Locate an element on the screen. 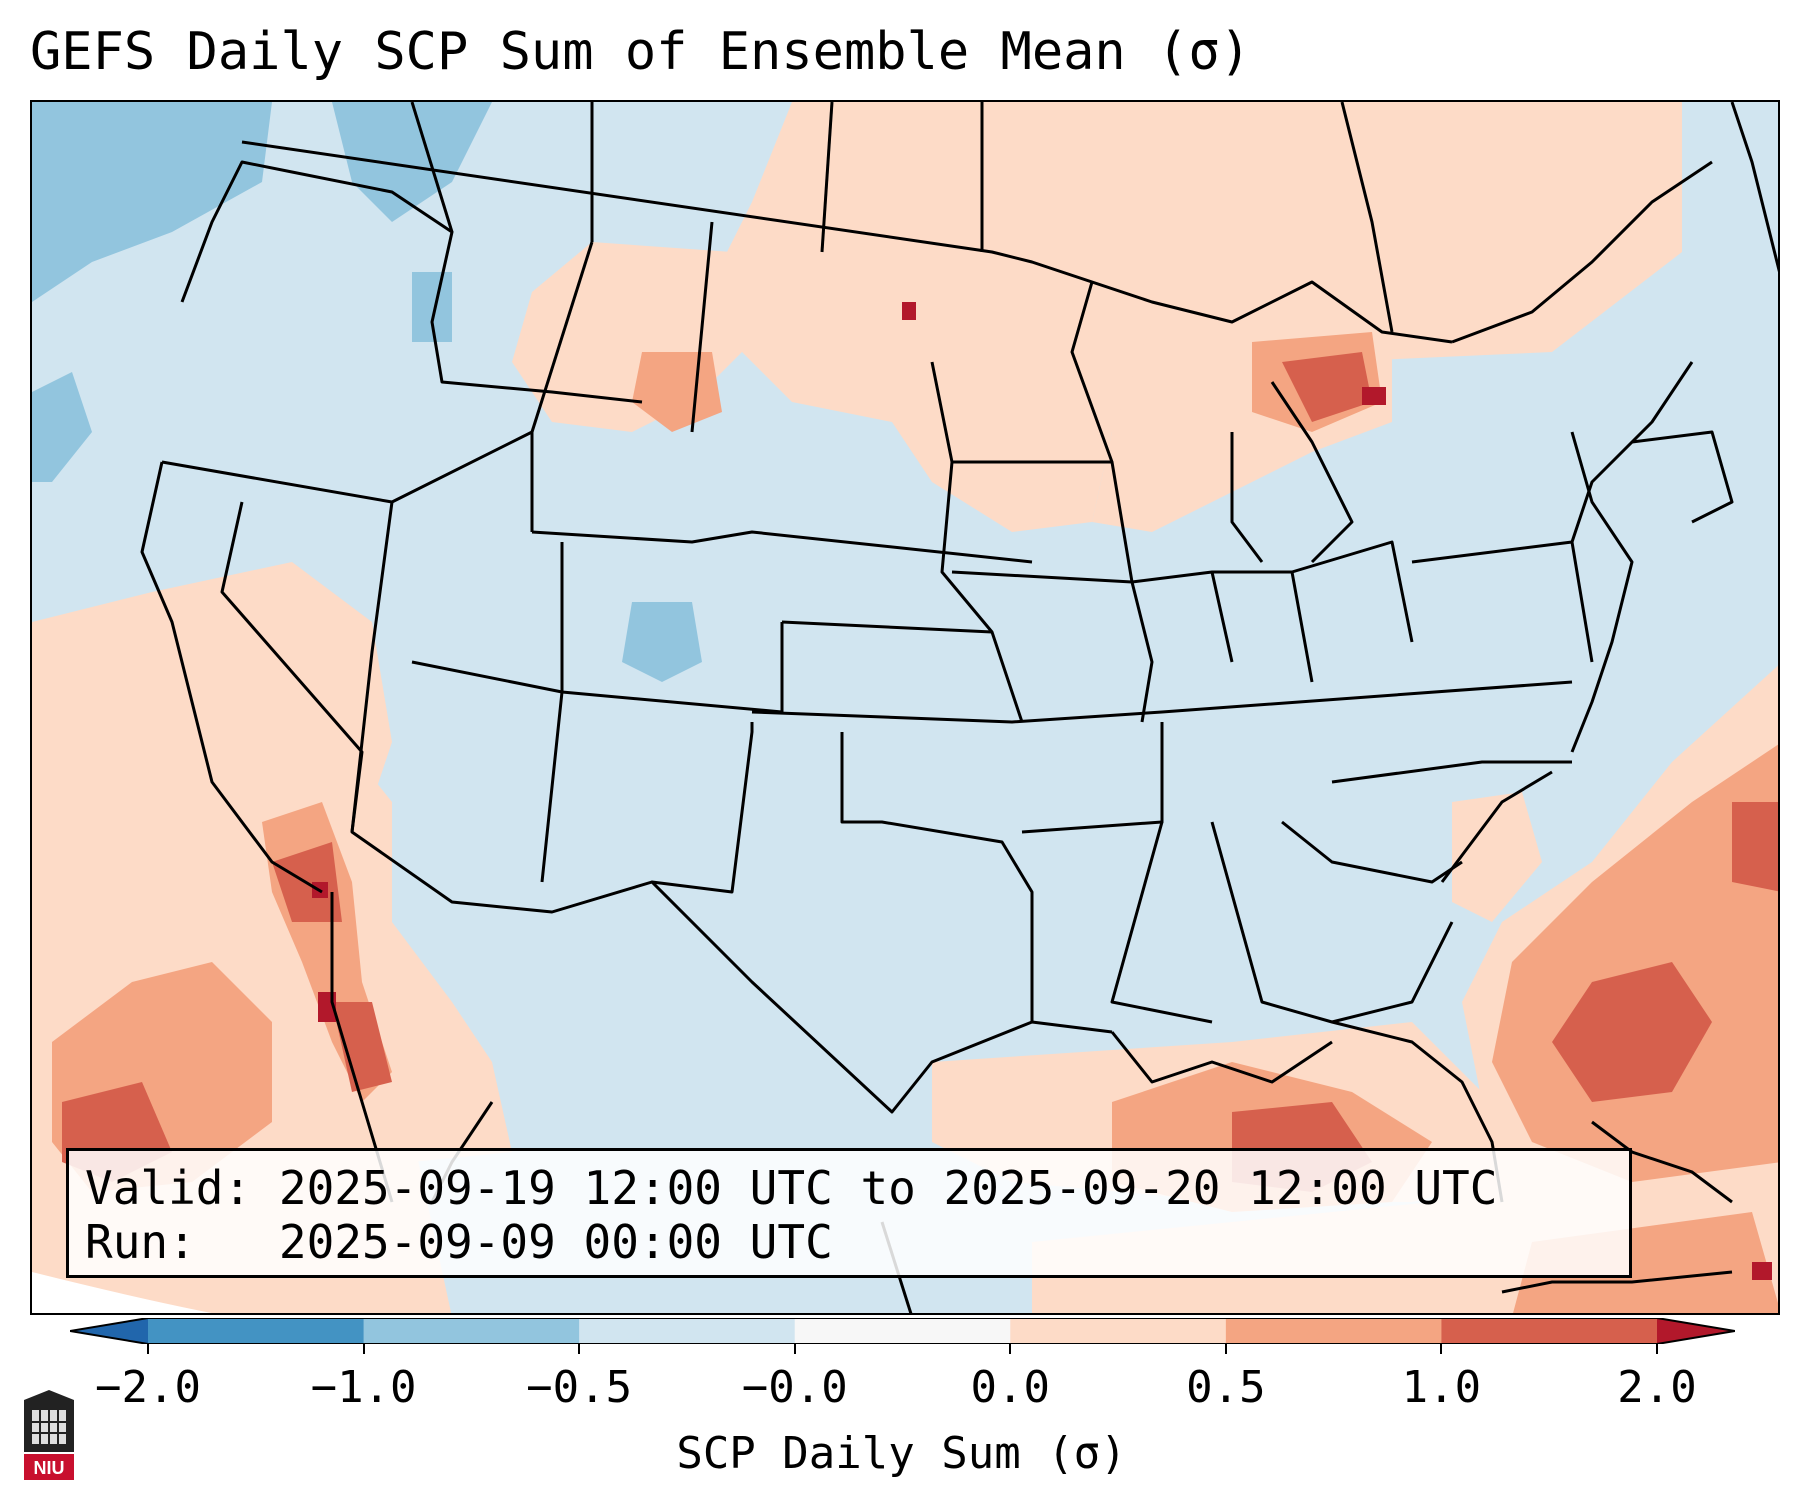  colorbar-tick-label: −2.0 is located at coordinates (148, 1387).